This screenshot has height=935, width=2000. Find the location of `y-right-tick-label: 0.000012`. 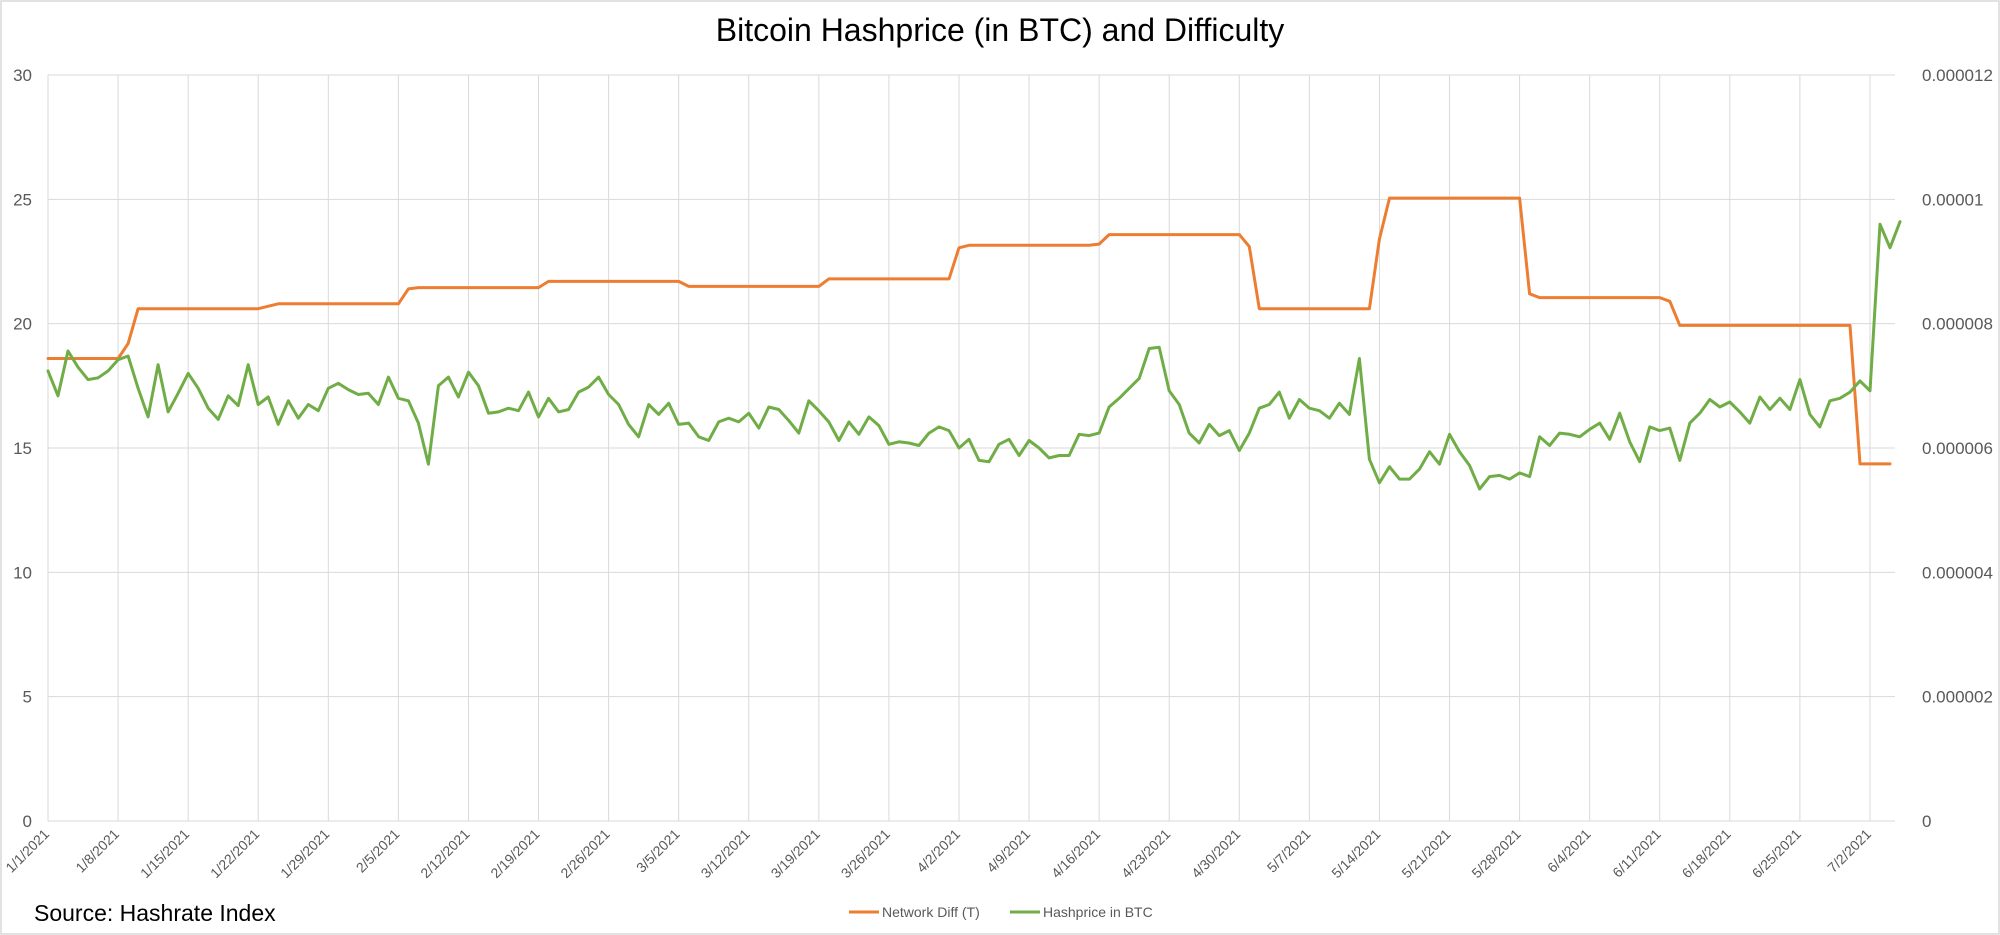

y-right-tick-label: 0.000012 is located at coordinates (1957, 75).